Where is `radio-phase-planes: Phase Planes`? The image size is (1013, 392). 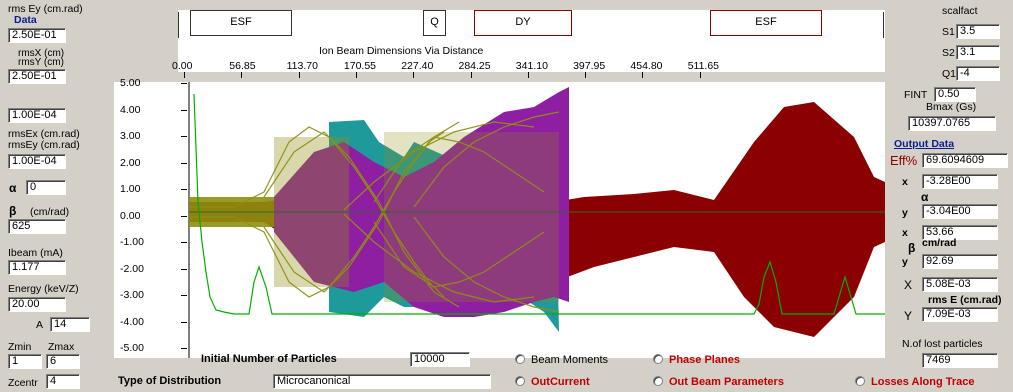 radio-phase-planes: Phase Planes is located at coordinates (696, 360).